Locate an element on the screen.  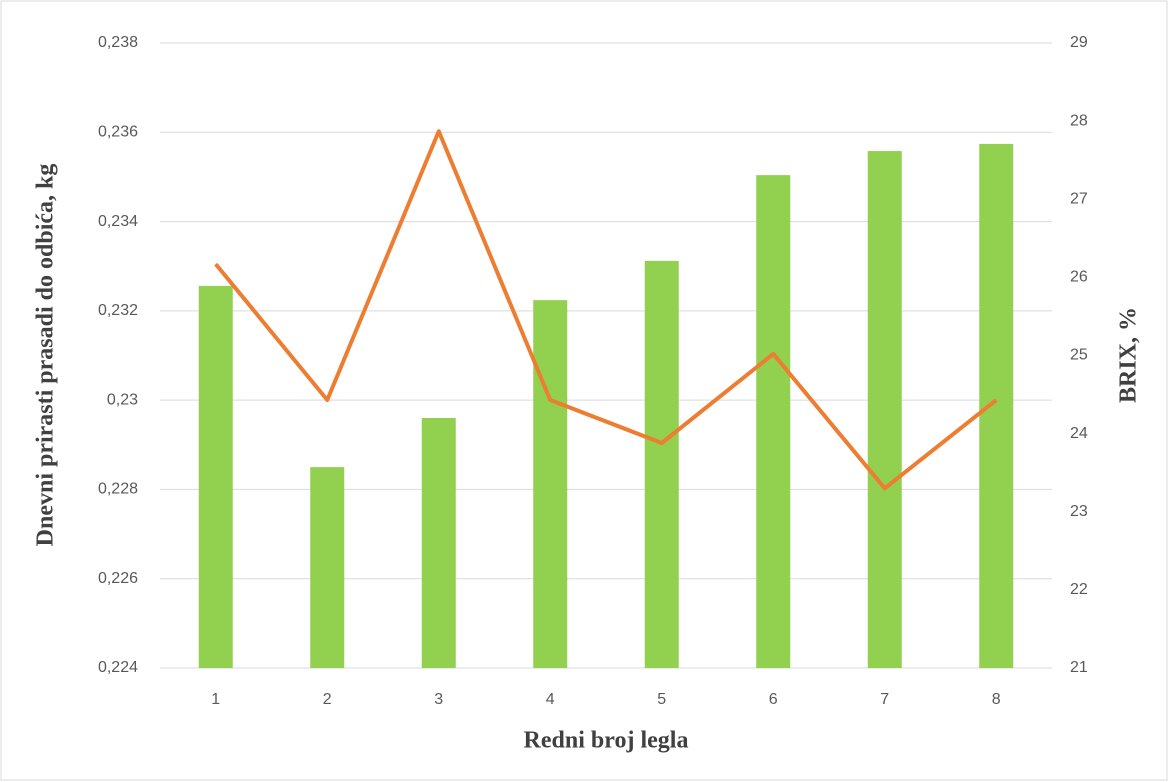
y2-tick-label: 22 is located at coordinates (1079, 589).